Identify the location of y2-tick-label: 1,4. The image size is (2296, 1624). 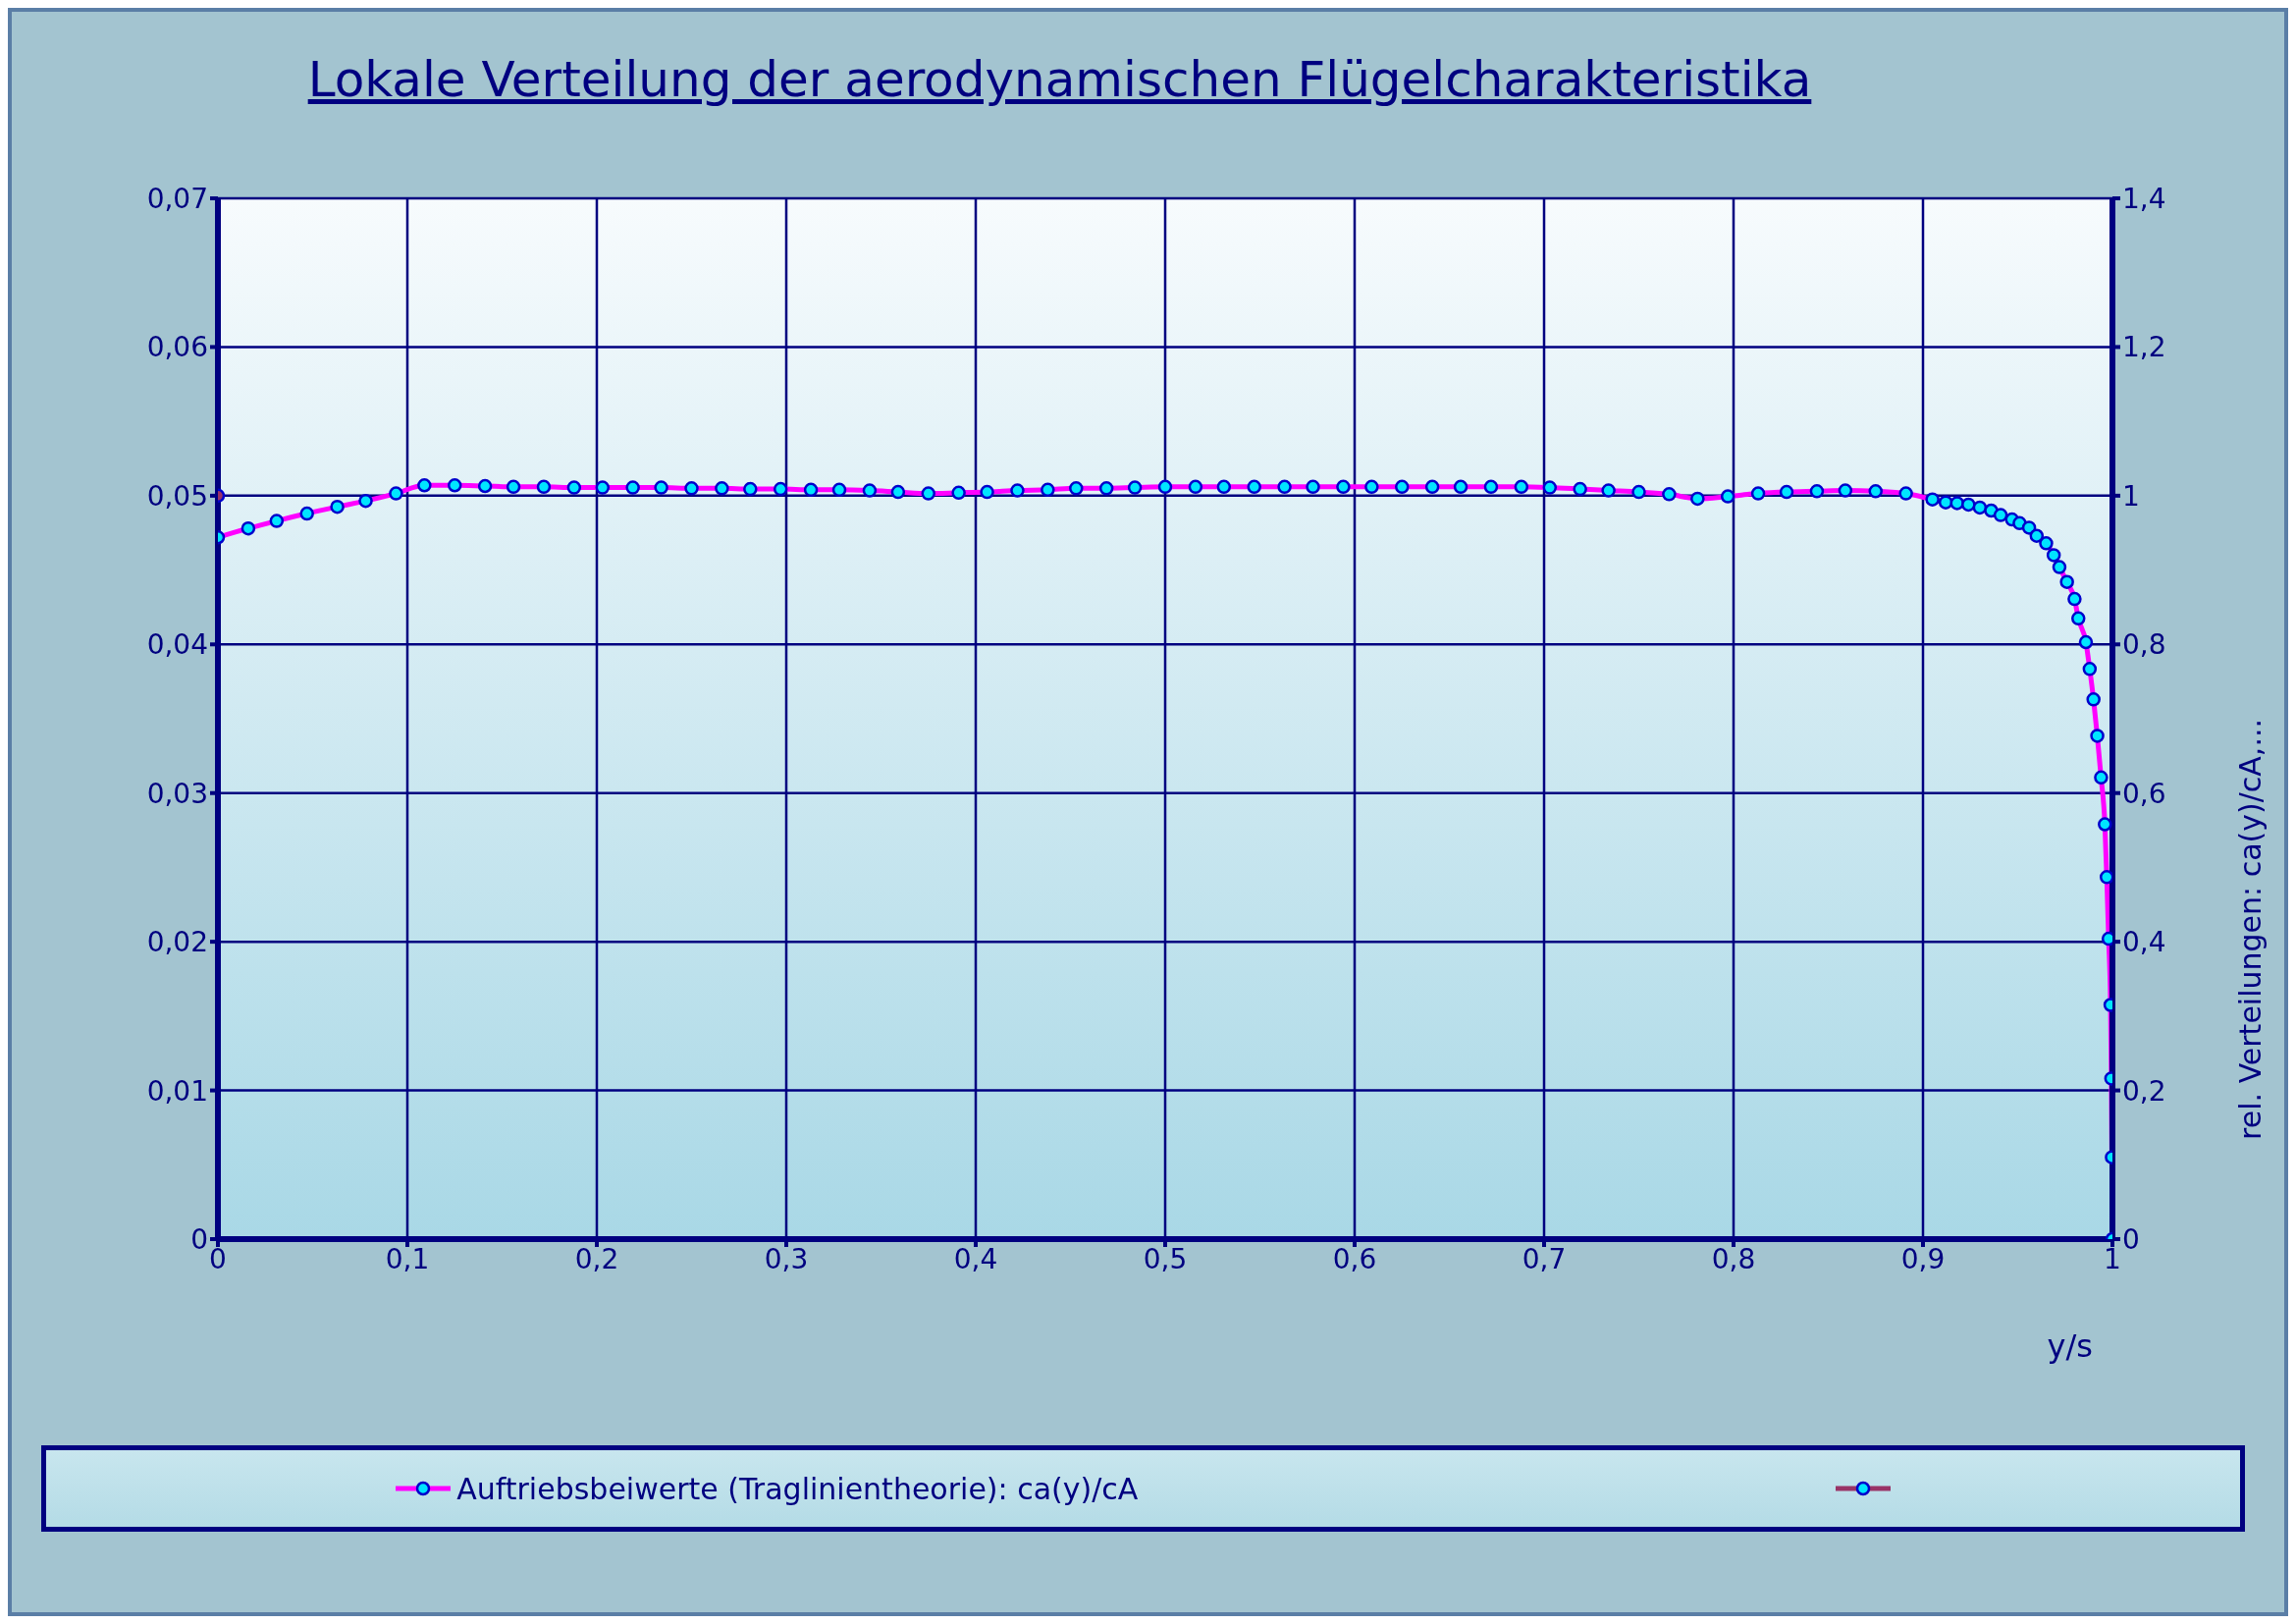
(2144, 198).